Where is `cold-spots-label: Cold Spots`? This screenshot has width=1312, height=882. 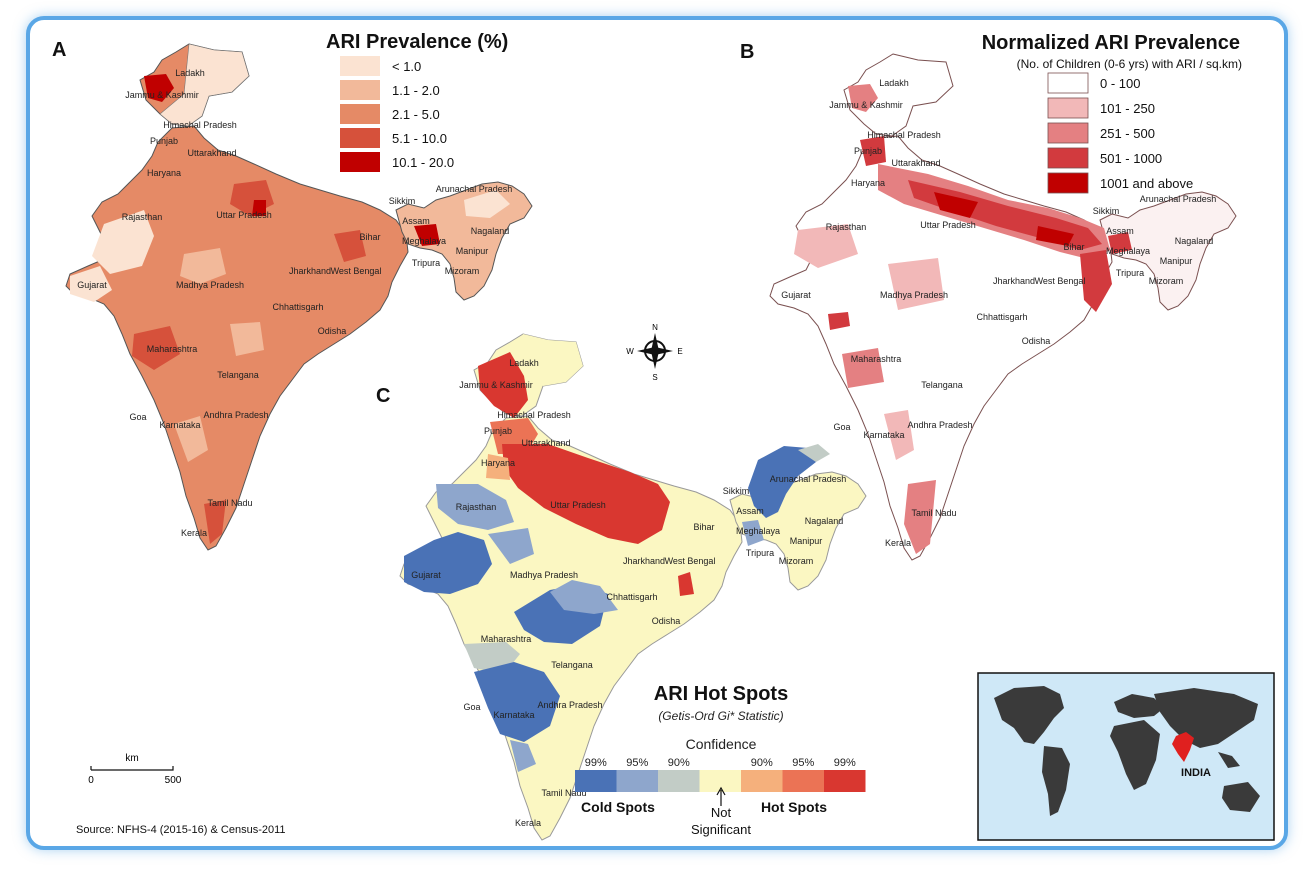 cold-spots-label: Cold Spots is located at coordinates (618, 807).